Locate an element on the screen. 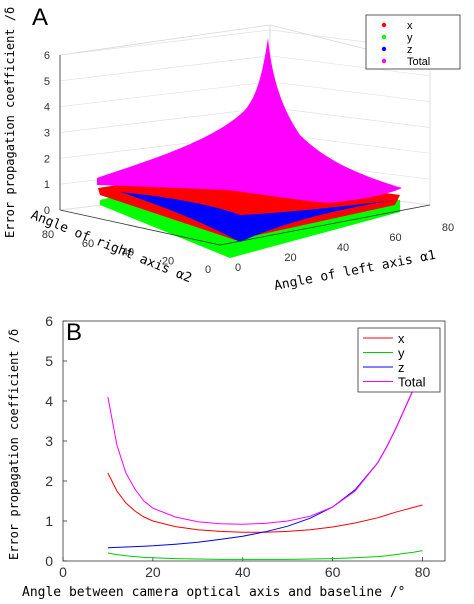 The width and height of the screenshot is (474, 604). panel-b-x-tick-label: 40 is located at coordinates (243, 572).